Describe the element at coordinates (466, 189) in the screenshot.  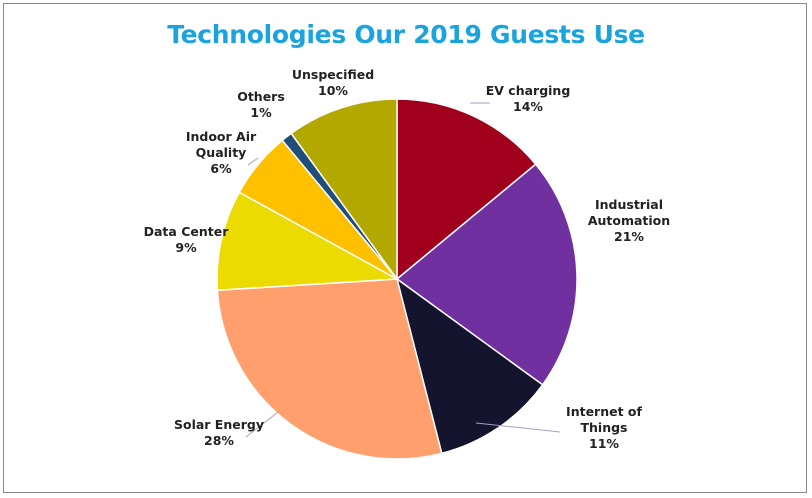
I see `pie-slice-ev-charging` at that location.